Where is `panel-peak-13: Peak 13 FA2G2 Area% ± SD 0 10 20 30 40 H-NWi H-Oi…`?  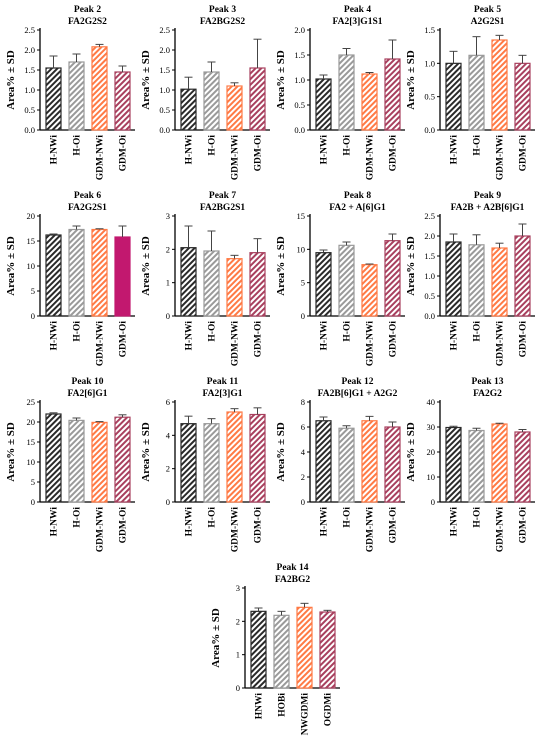 panel-peak-13: Peak 13 FA2G2 Area% ± SD 0 10 20 30 40 H-NWi H-Oi… is located at coordinates (470, 464).